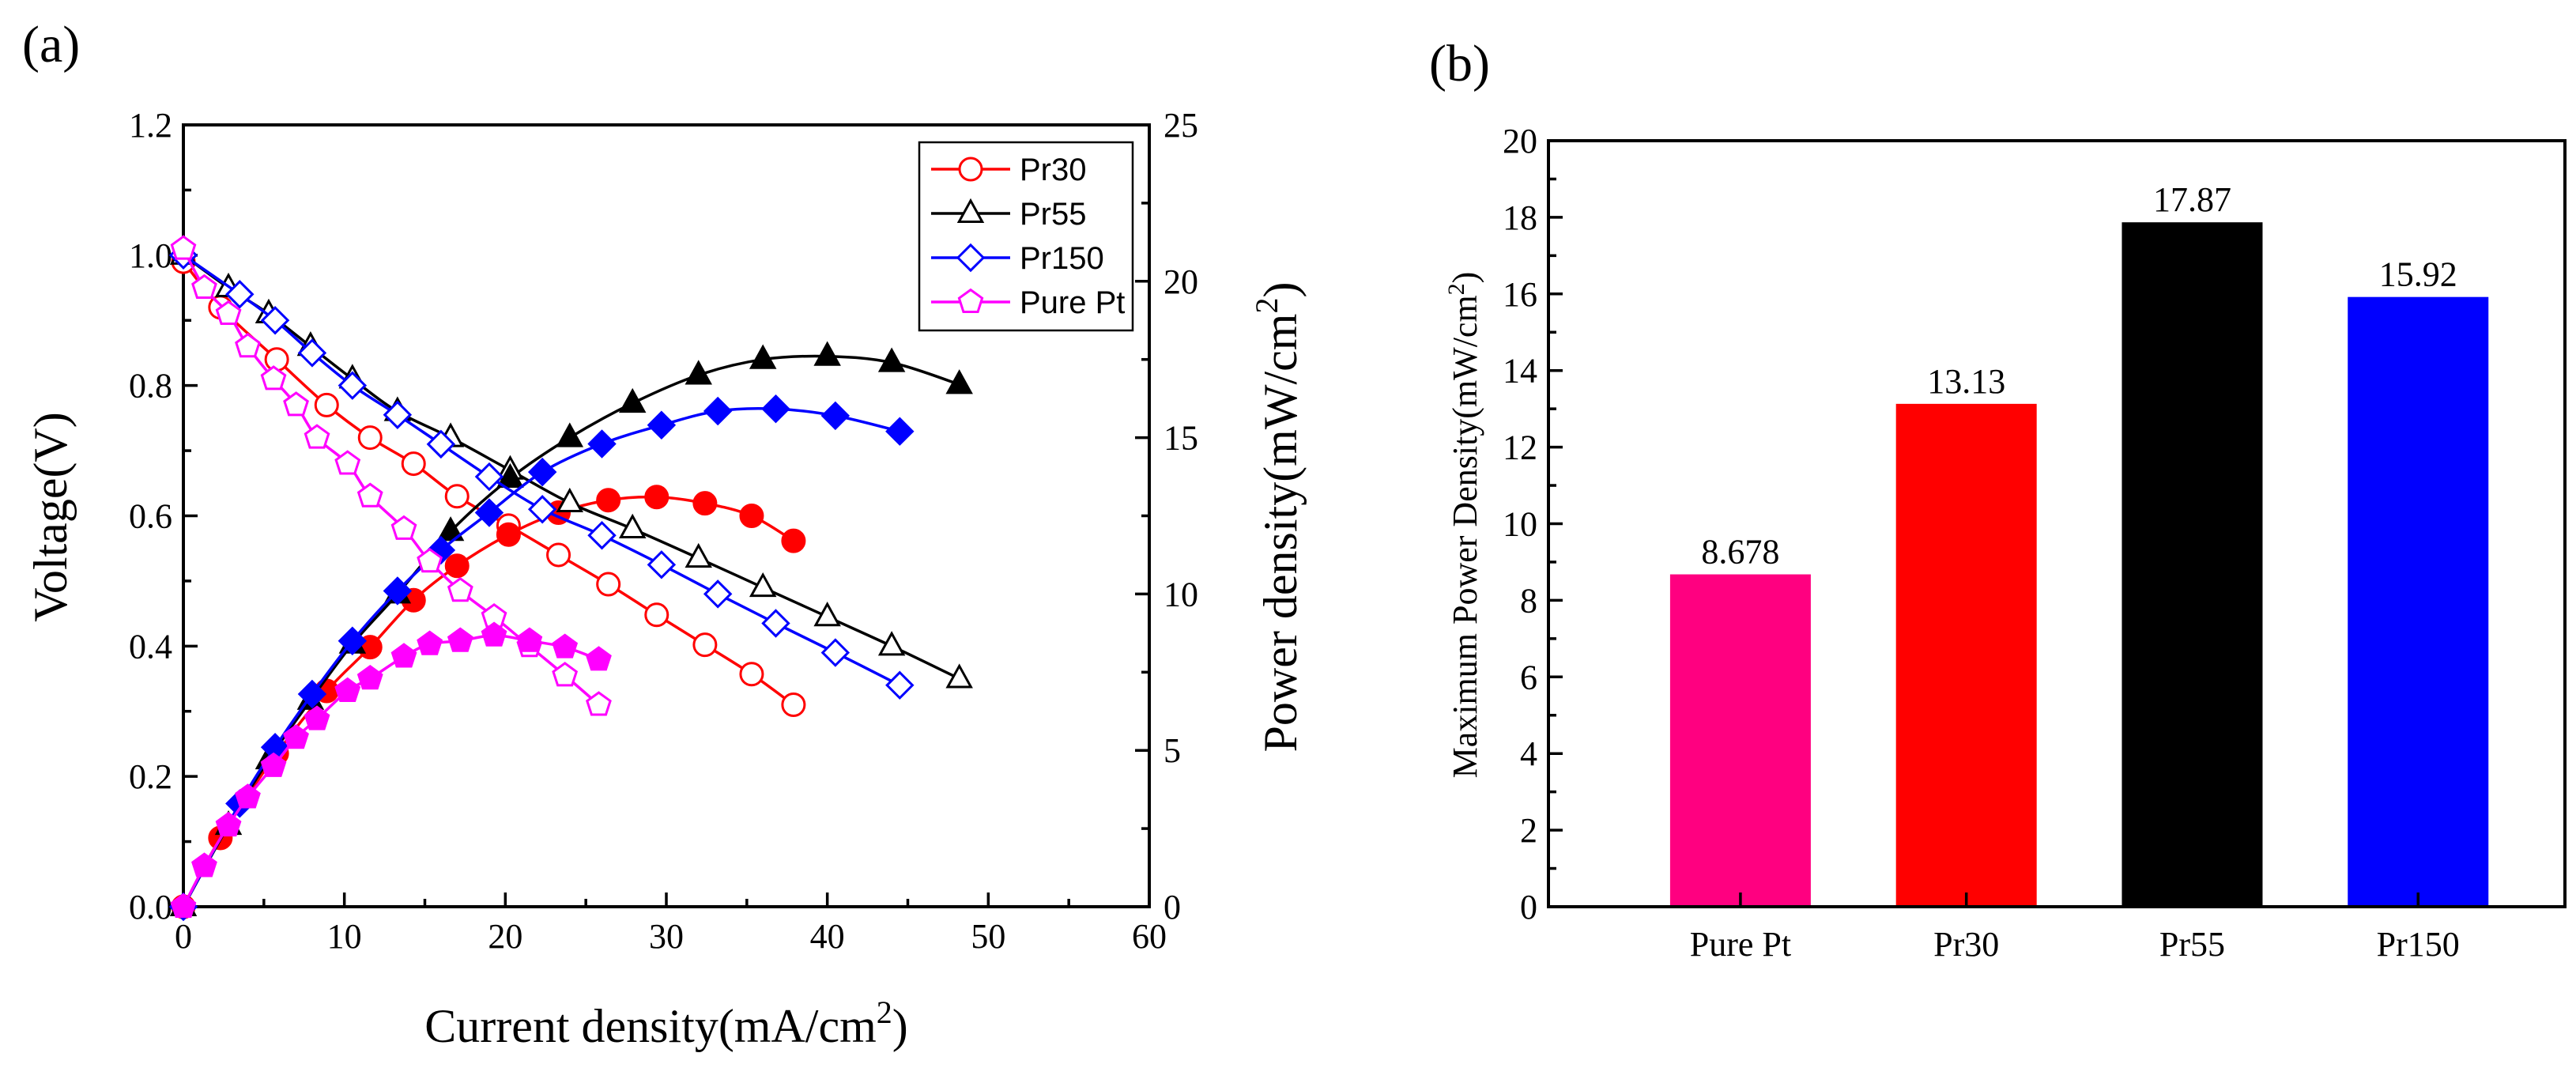  Describe the element at coordinates (1181, 438) in the screenshot. I see `y2-tick-label: 15` at that location.